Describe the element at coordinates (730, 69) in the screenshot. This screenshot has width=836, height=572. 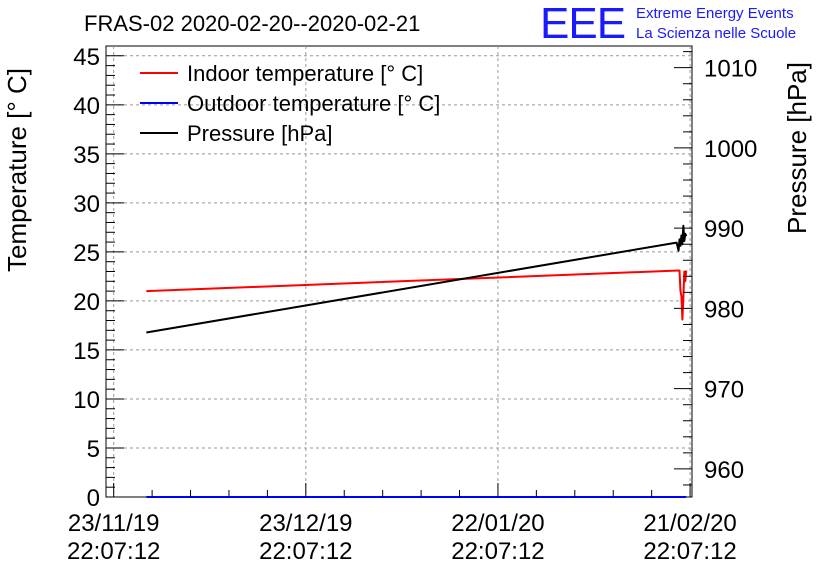
I see `y2-tick-label: 1010` at that location.